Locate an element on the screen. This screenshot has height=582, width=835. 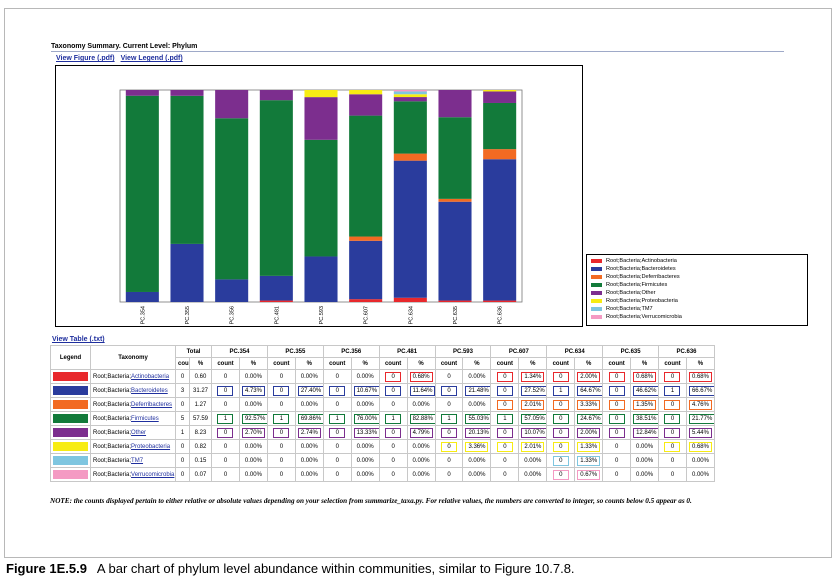
col-header-legend: Legend is located at coordinates (70, 357).